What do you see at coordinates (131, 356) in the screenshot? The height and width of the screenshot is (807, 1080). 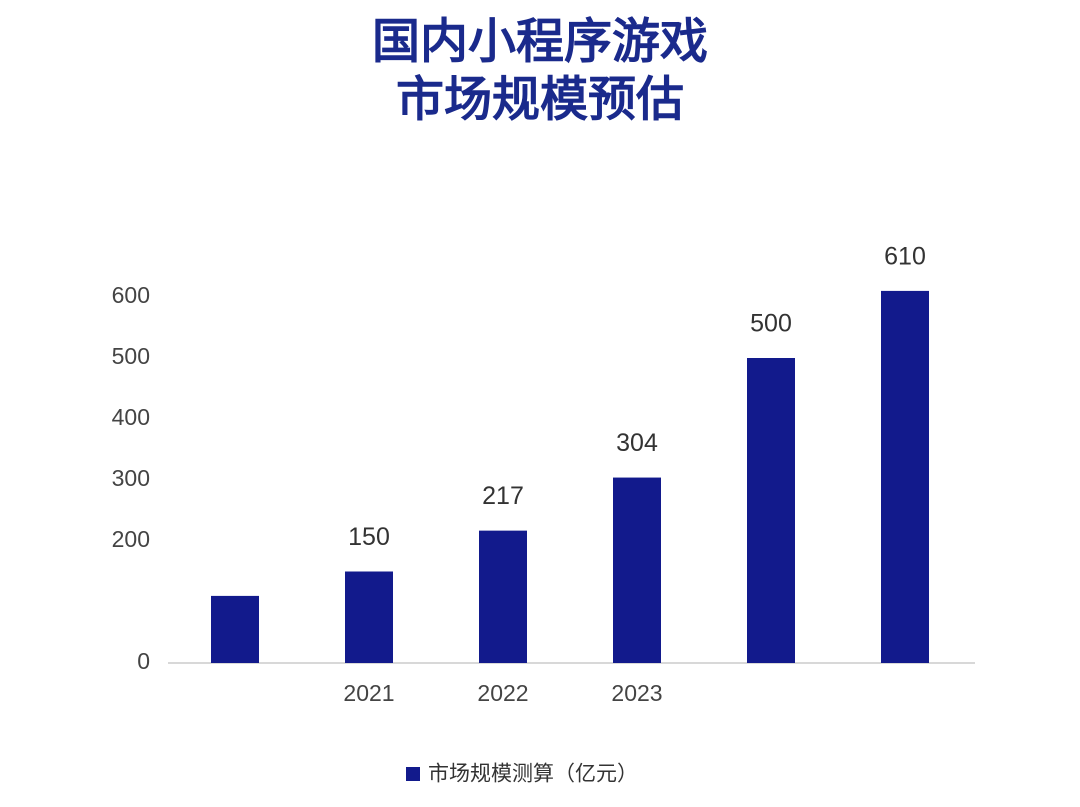 I see `y-tick-label: 500` at bounding box center [131, 356].